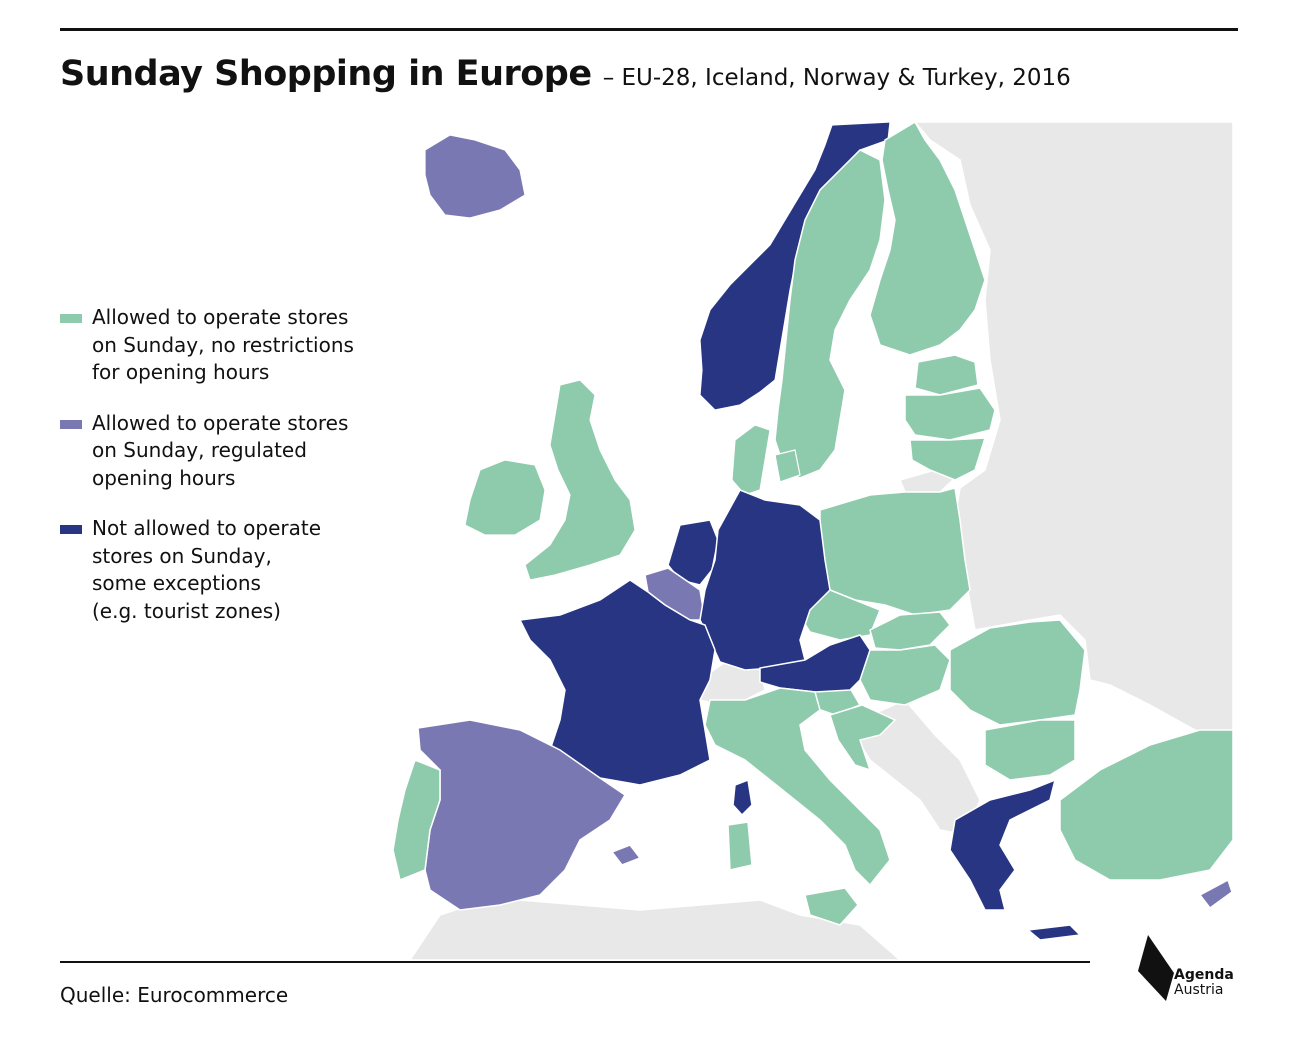  What do you see at coordinates (626, 855) in the screenshot?
I see `balearic-islands` at bounding box center [626, 855].